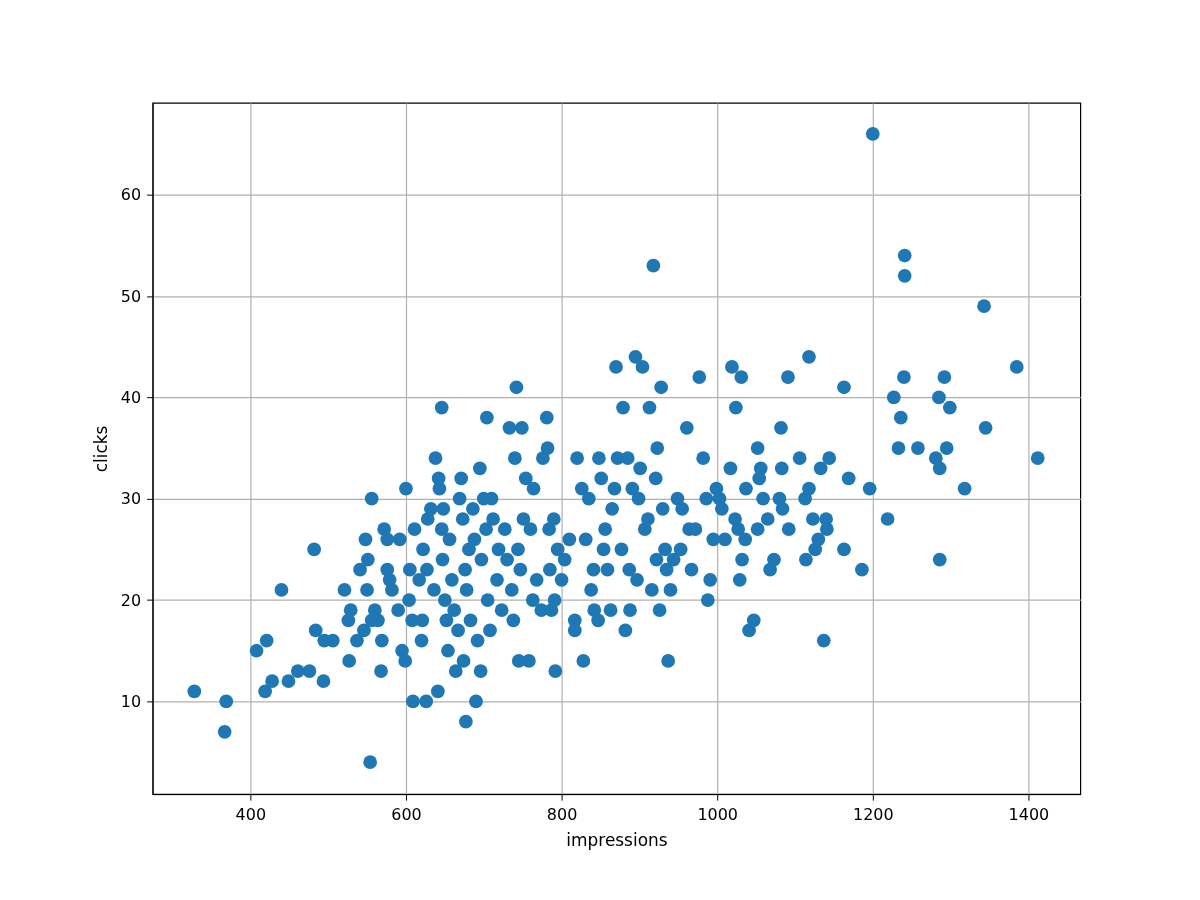 This screenshot has height=900, width=1200. What do you see at coordinates (617, 839) in the screenshot?
I see `x-axis-title: impressions` at bounding box center [617, 839].